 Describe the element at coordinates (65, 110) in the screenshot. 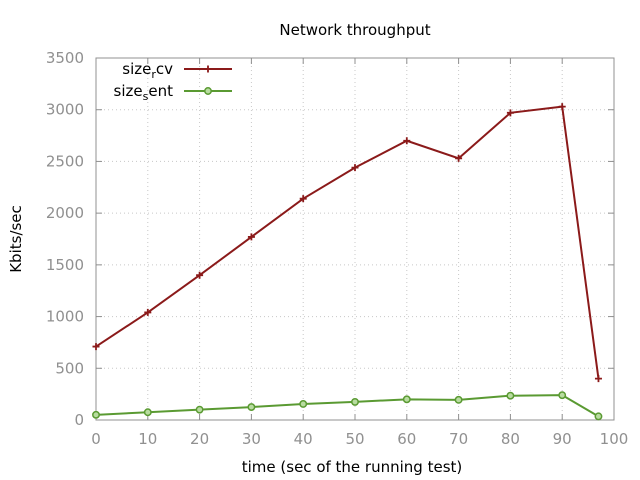

I see `y-tick-label: 3000` at that location.